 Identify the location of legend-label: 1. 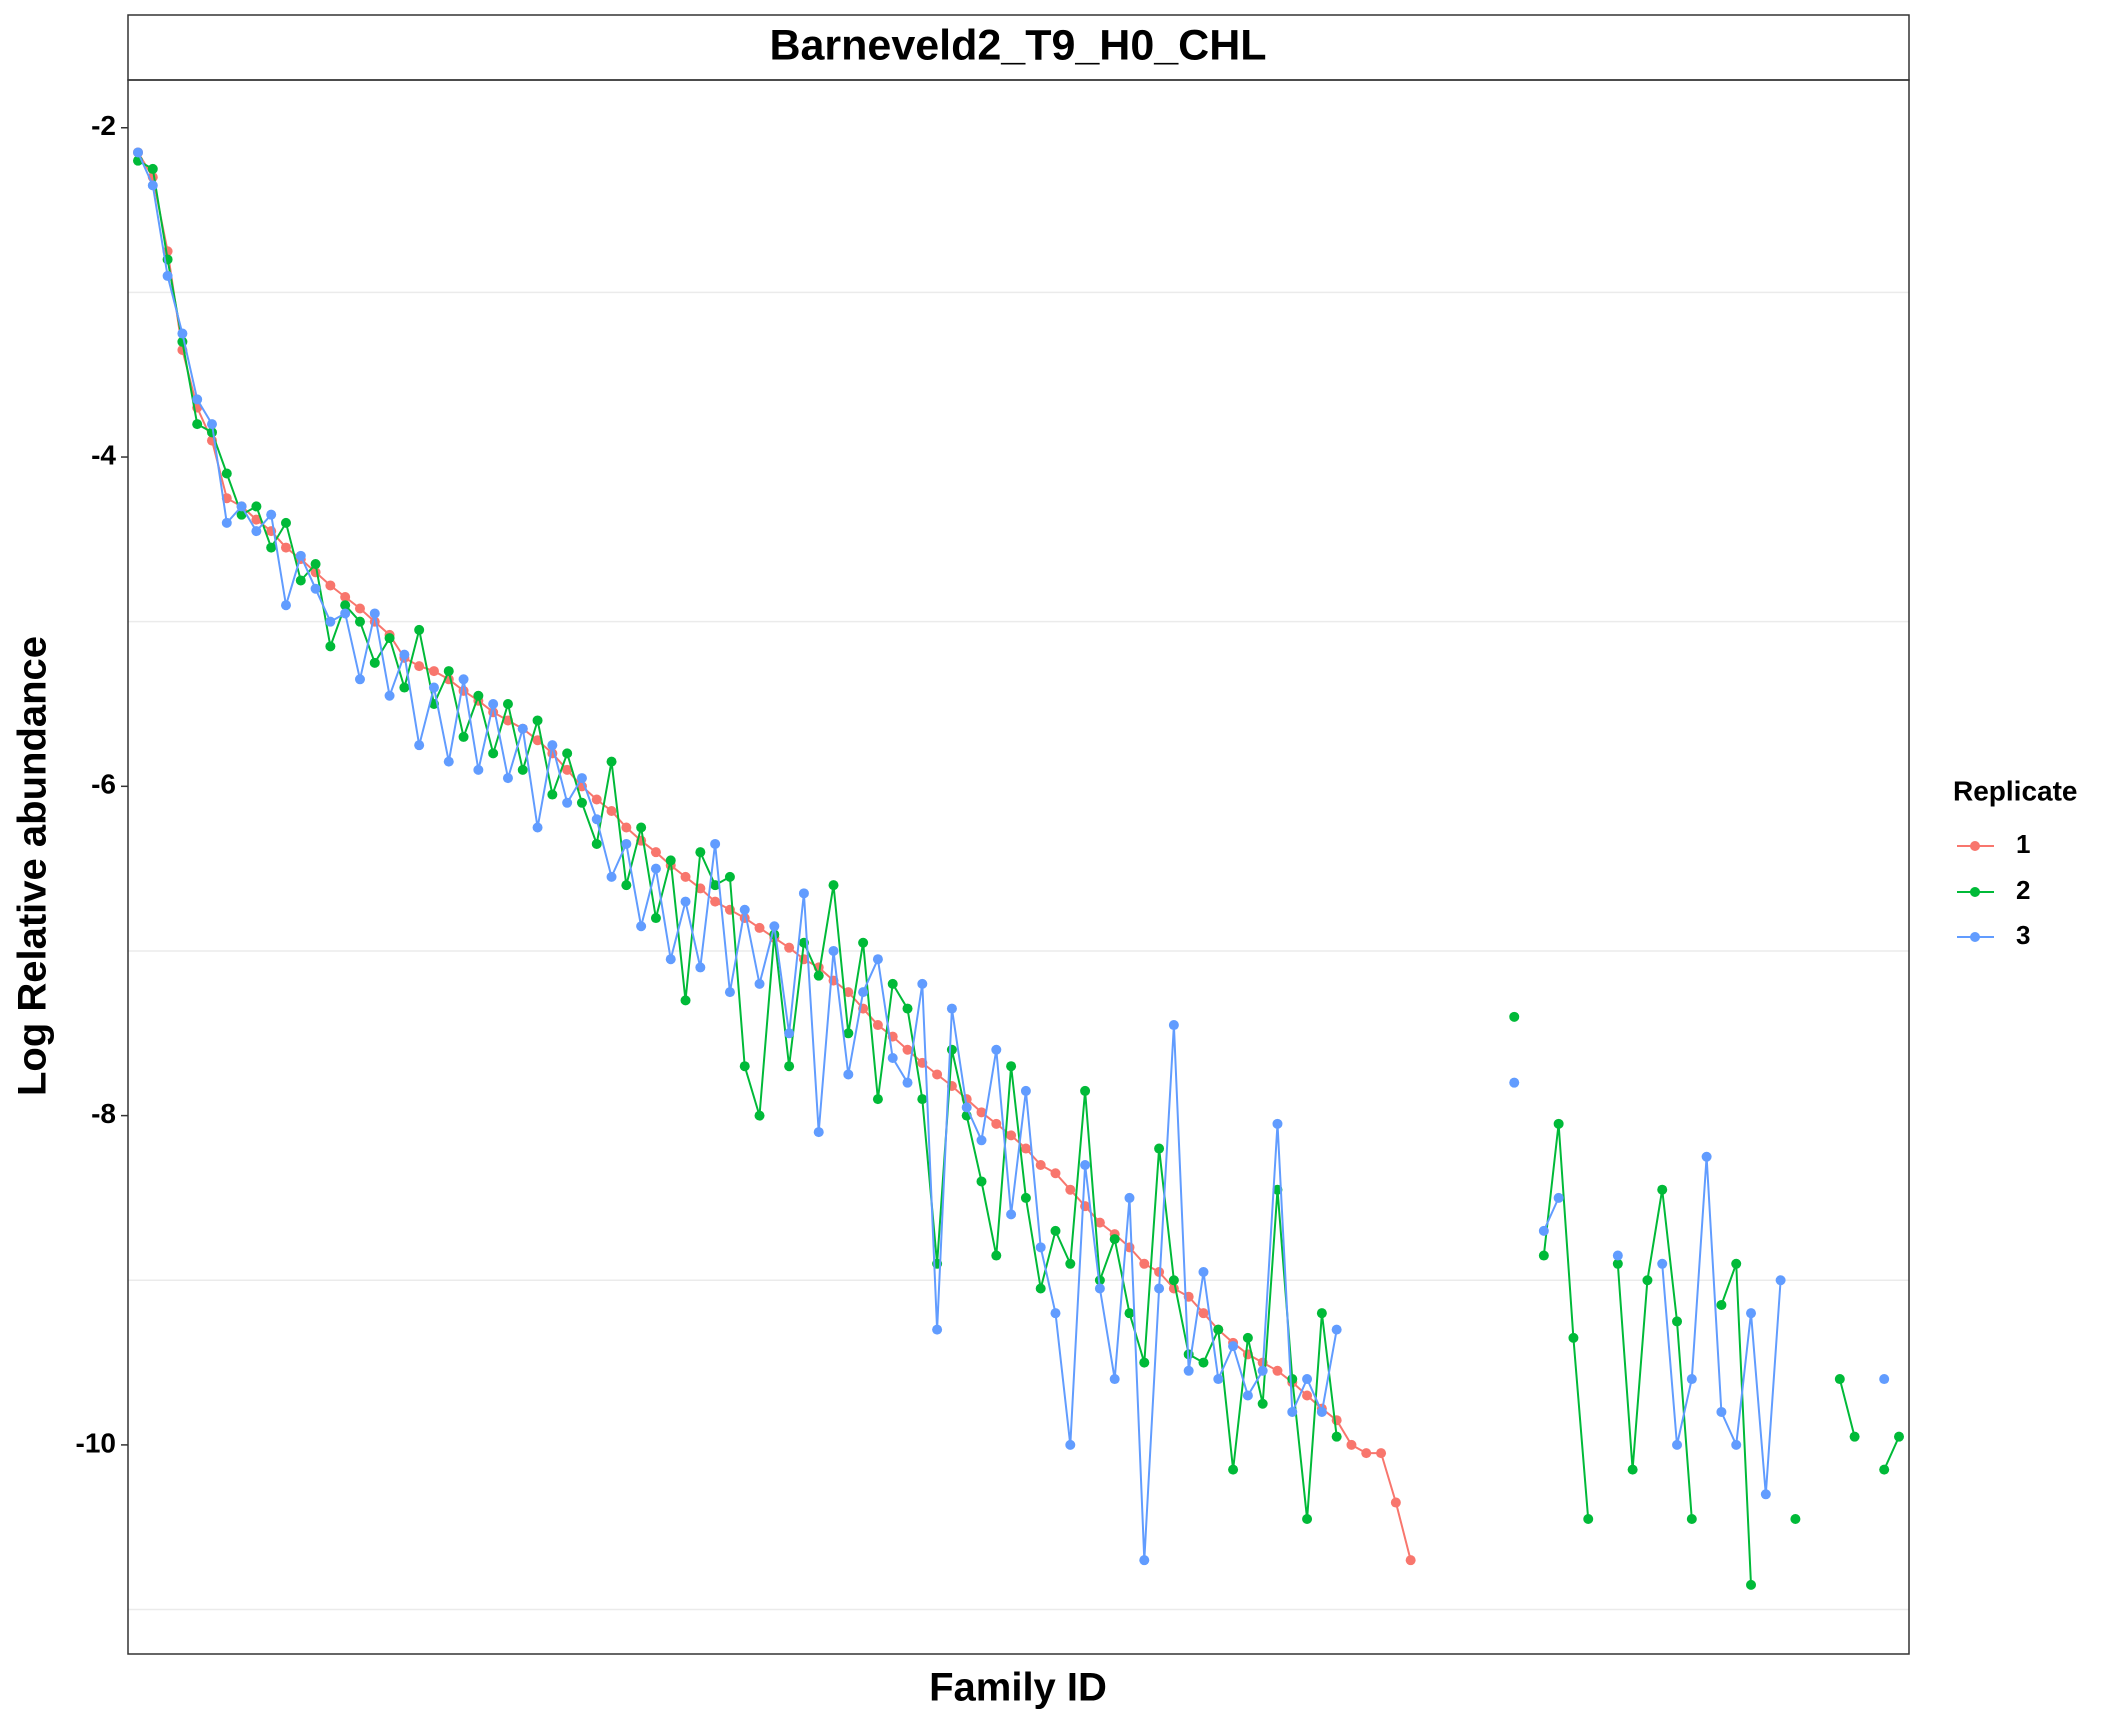
(2023, 844).